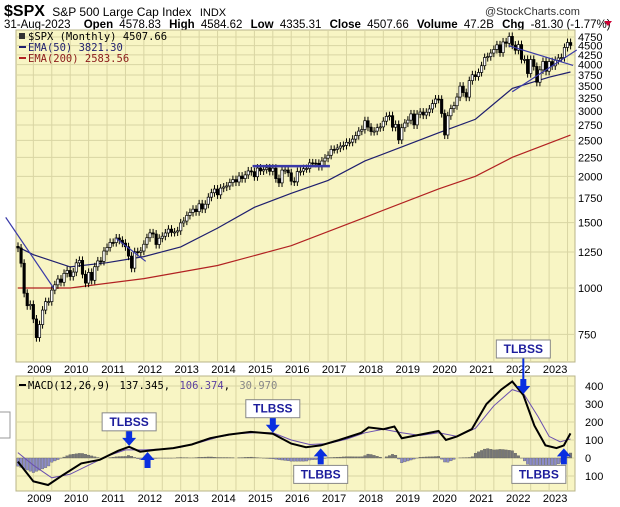 The height and width of the screenshot is (507, 620). What do you see at coordinates (590, 56) in the screenshot?
I see `y-tick-label: 4250` at bounding box center [590, 56].